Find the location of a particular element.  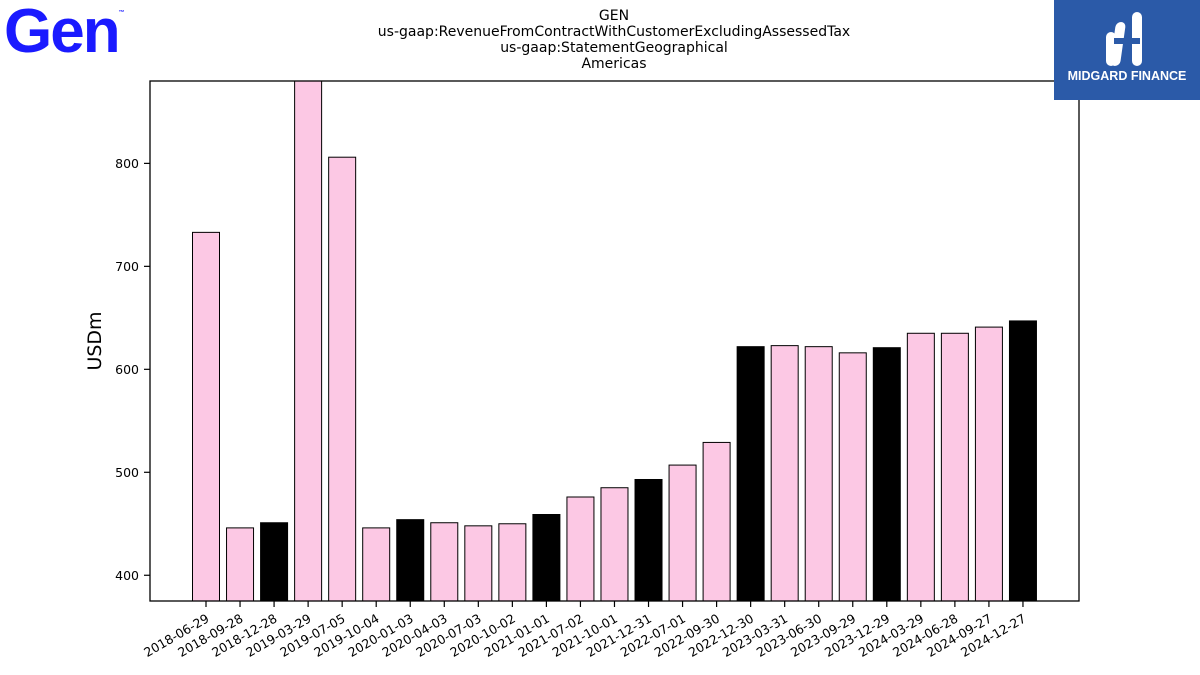

y-tick-label: 700 is located at coordinates (127, 266).